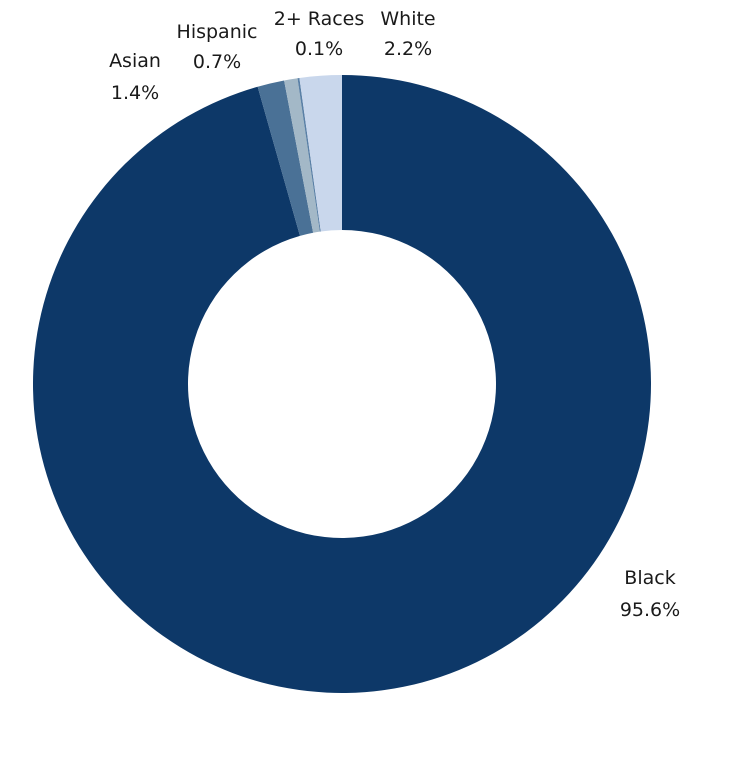 This screenshot has height=768, width=735. What do you see at coordinates (408, 34) in the screenshot?
I see `label-white: White 2.2%` at bounding box center [408, 34].